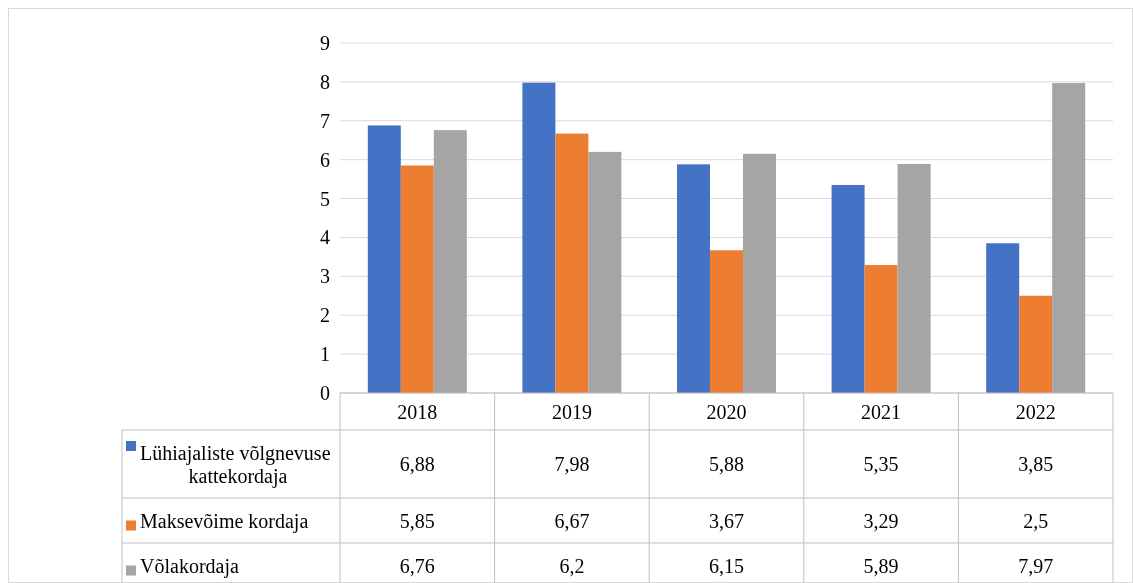 The height and width of the screenshot is (583, 1133). I want to click on legend-label: Maksevõime kordaja, so click(224, 521).